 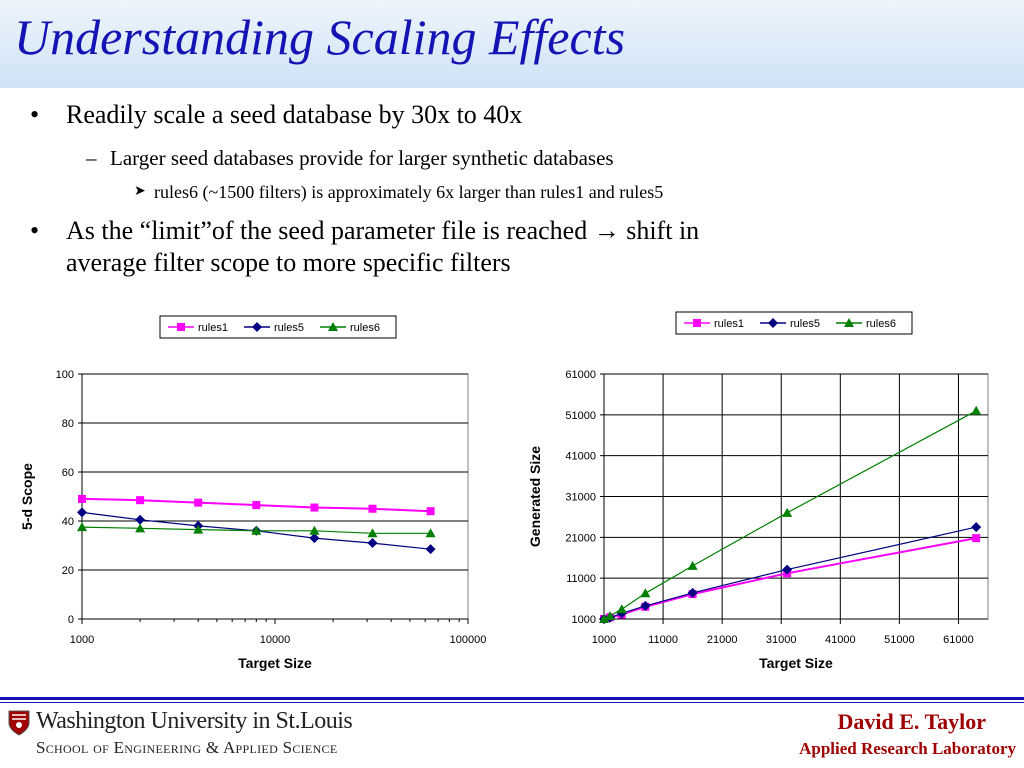 I want to click on x-tick-label: 11000, so click(x=663, y=640).